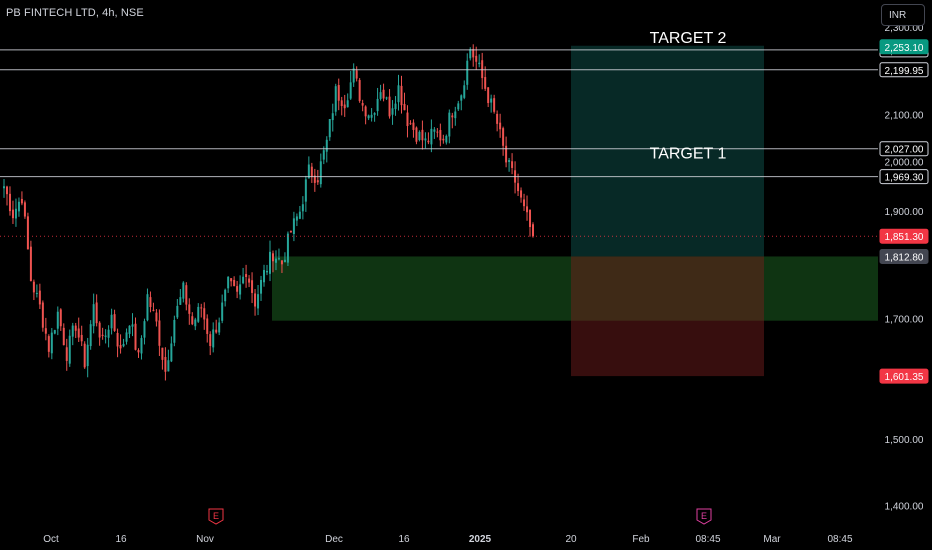 The image size is (932, 550). Describe the element at coordinates (51, 539) in the screenshot. I see `time-tick-label: Oct` at that location.